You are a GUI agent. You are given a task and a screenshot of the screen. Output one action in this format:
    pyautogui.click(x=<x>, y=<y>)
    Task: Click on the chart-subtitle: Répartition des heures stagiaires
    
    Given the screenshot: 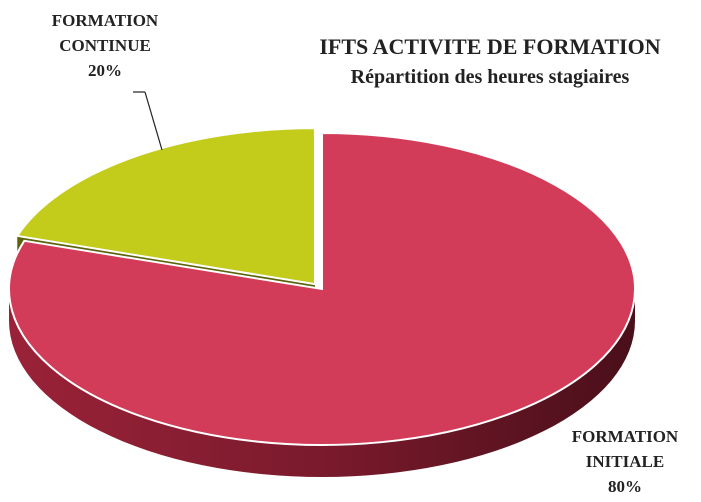 What is the action you would take?
    pyautogui.click(x=490, y=77)
    